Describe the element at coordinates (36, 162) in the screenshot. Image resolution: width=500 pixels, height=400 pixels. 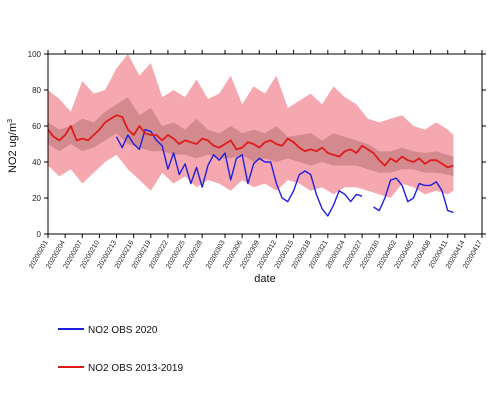
I see `y-tick-label: 40` at that location.